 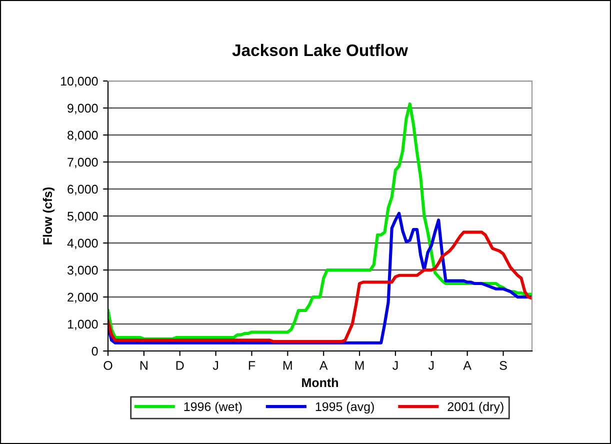 I want to click on y-tick-label: 0, so click(x=95, y=351).